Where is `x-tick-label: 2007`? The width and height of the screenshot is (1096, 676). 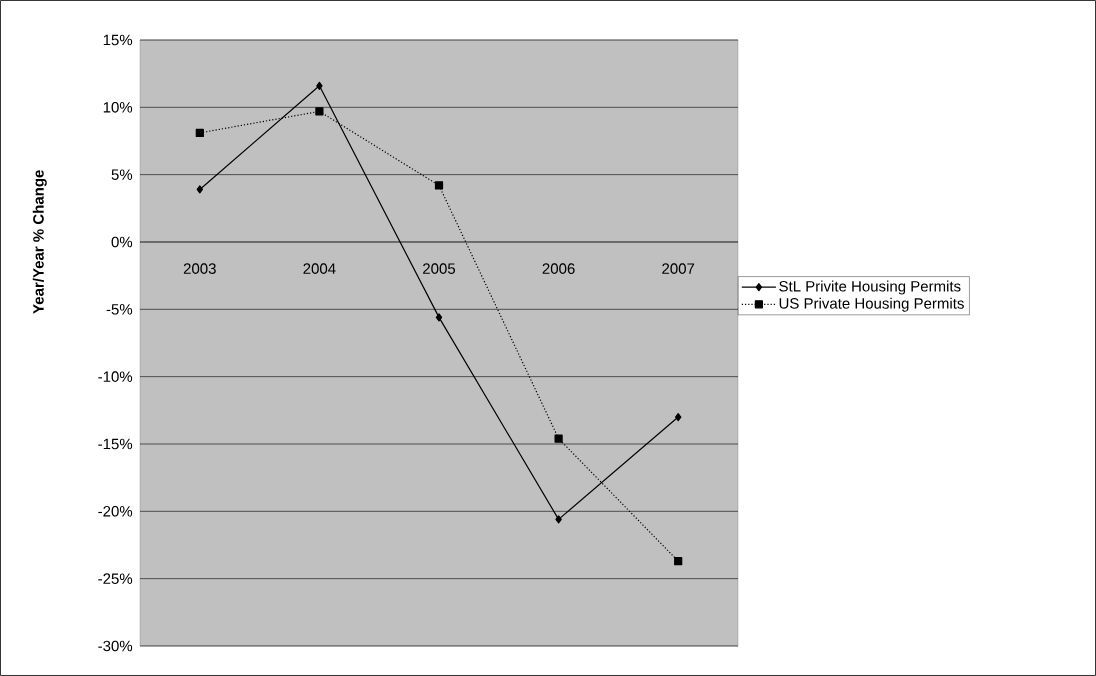 x-tick-label: 2007 is located at coordinates (678, 268).